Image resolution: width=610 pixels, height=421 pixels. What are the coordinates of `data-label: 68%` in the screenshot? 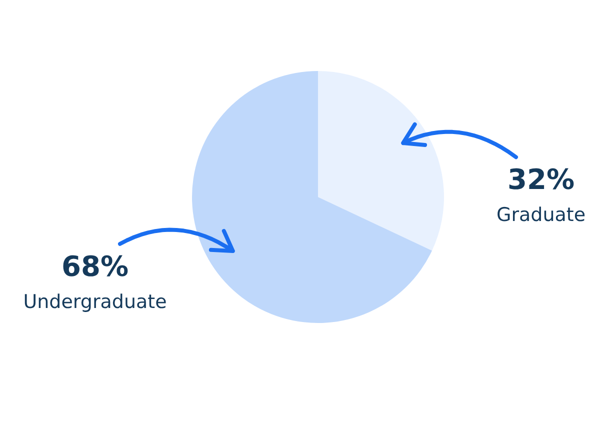 It's located at (95, 266).